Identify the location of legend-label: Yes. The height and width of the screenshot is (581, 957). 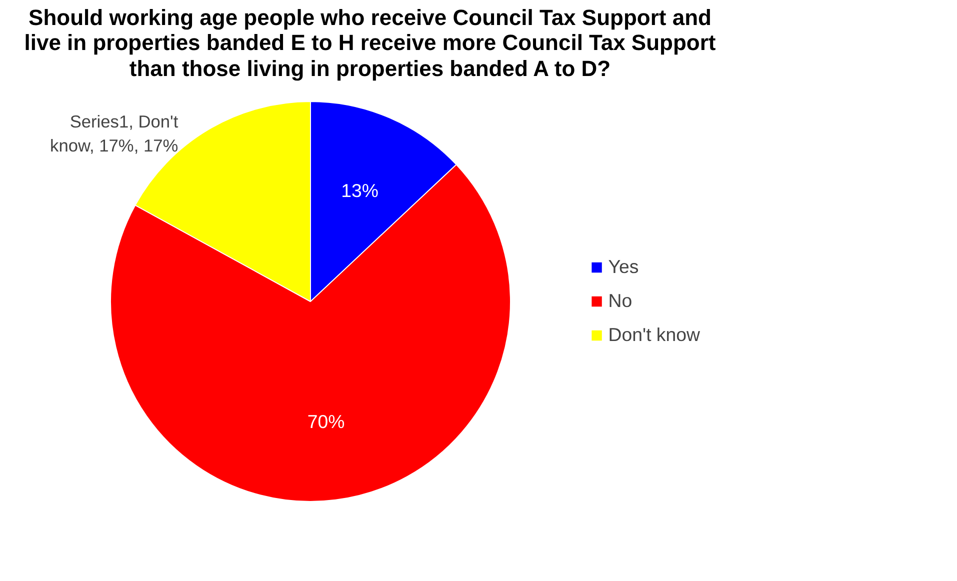
(623, 267).